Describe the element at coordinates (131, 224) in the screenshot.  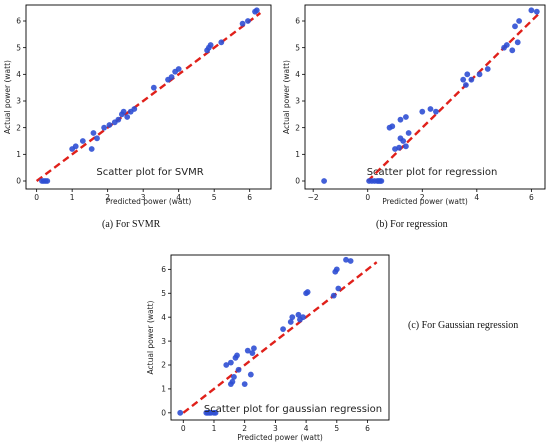
I see `caption-svmr: (a) For SVMR` at that location.